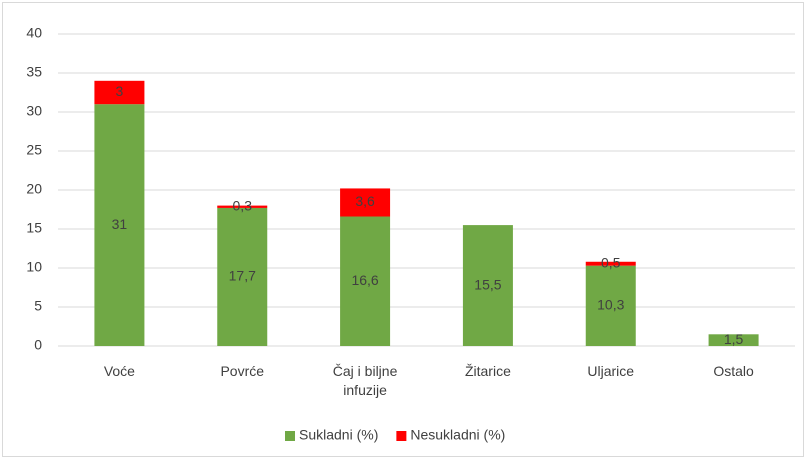 This screenshot has width=807, height=460. I want to click on y-tick-label: 15, so click(34, 228).